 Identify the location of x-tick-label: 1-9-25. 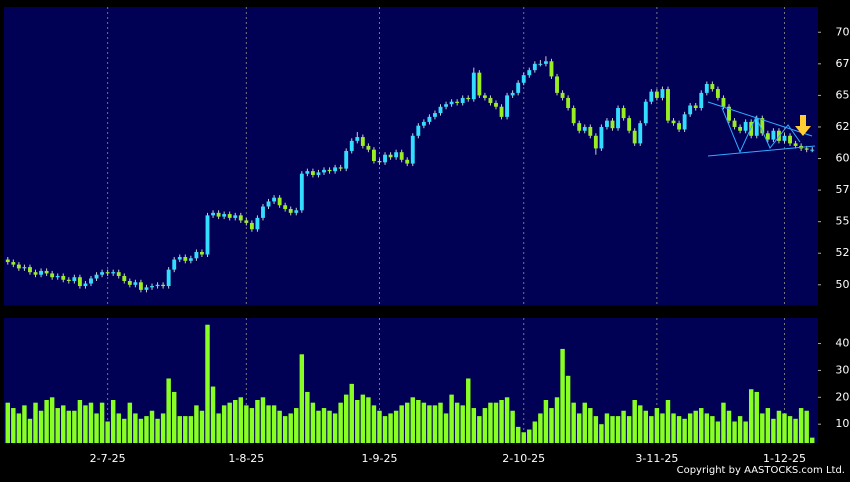
(380, 458).